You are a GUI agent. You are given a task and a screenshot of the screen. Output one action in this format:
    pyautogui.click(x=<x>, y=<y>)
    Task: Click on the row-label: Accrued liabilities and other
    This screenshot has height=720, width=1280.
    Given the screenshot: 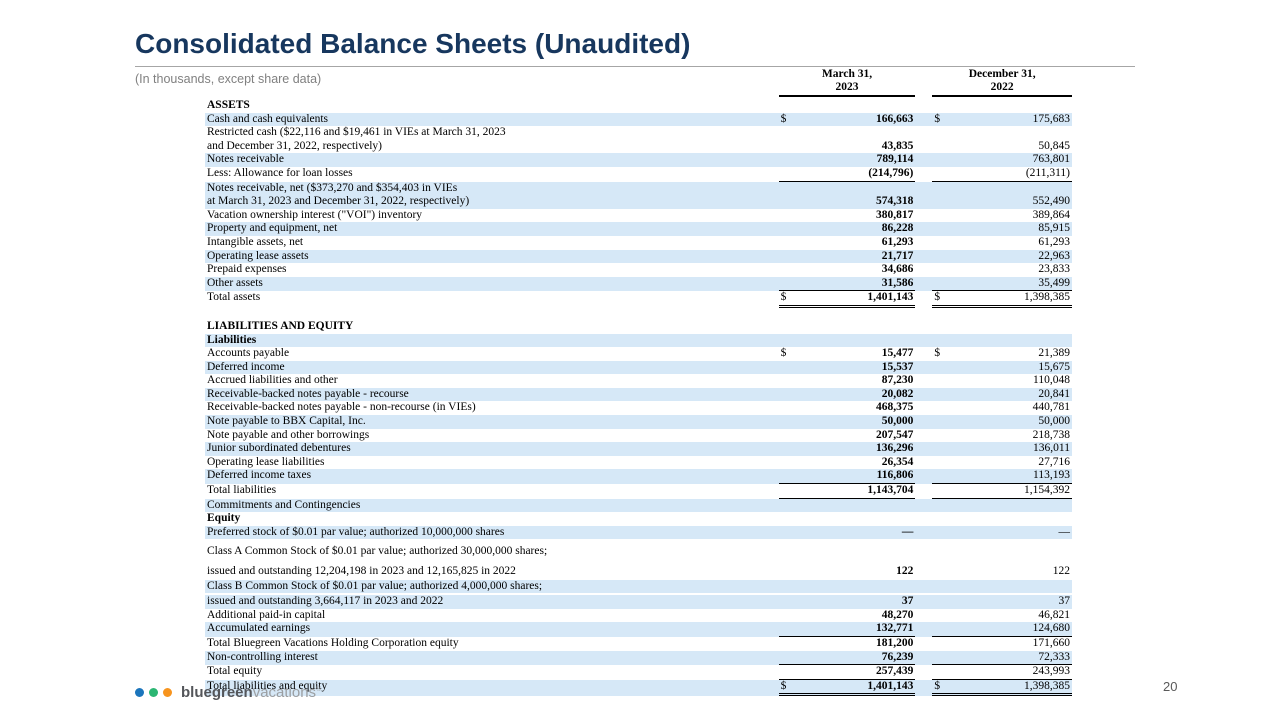 What is the action you would take?
    pyautogui.click(x=272, y=380)
    